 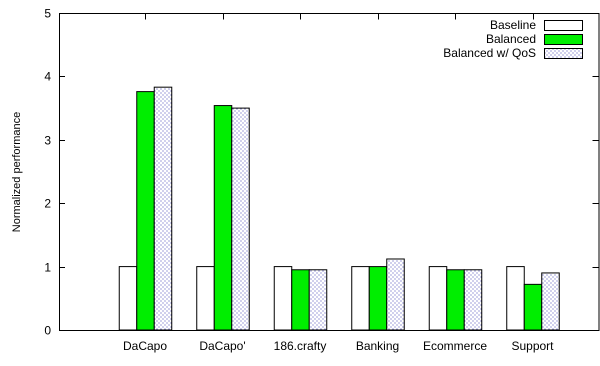 What do you see at coordinates (17, 172) in the screenshot?
I see `y-axis-title: Normalized performance` at bounding box center [17, 172].